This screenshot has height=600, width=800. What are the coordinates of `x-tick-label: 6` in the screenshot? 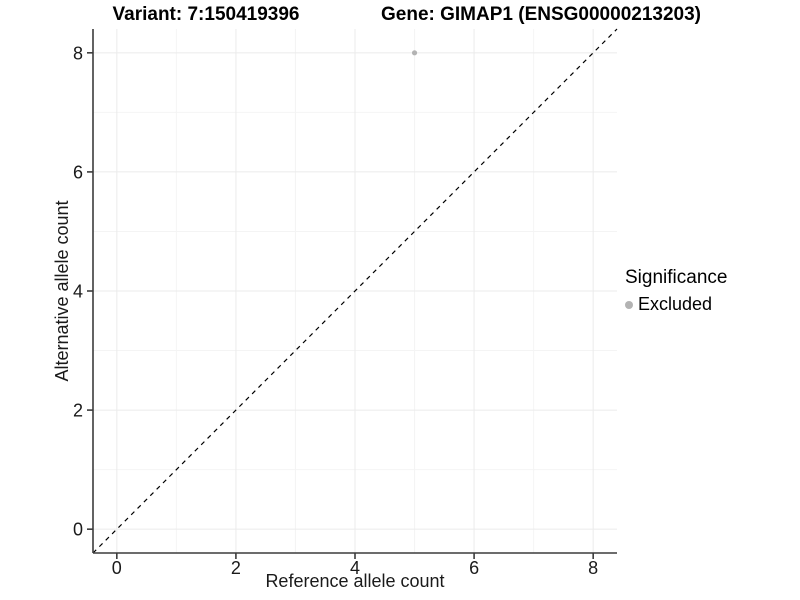 It's located at (474, 568).